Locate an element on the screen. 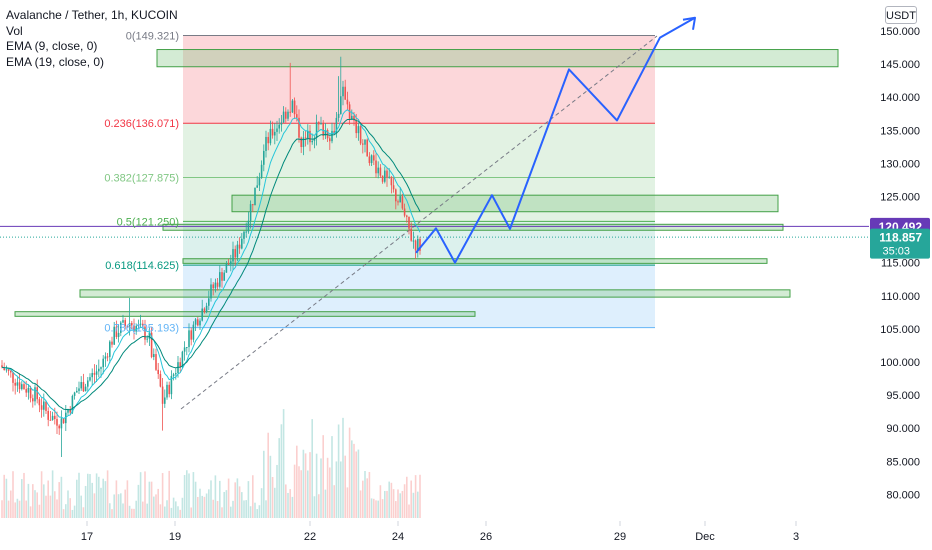  fib-level-label: 0(149.321) is located at coordinates (152, 36).